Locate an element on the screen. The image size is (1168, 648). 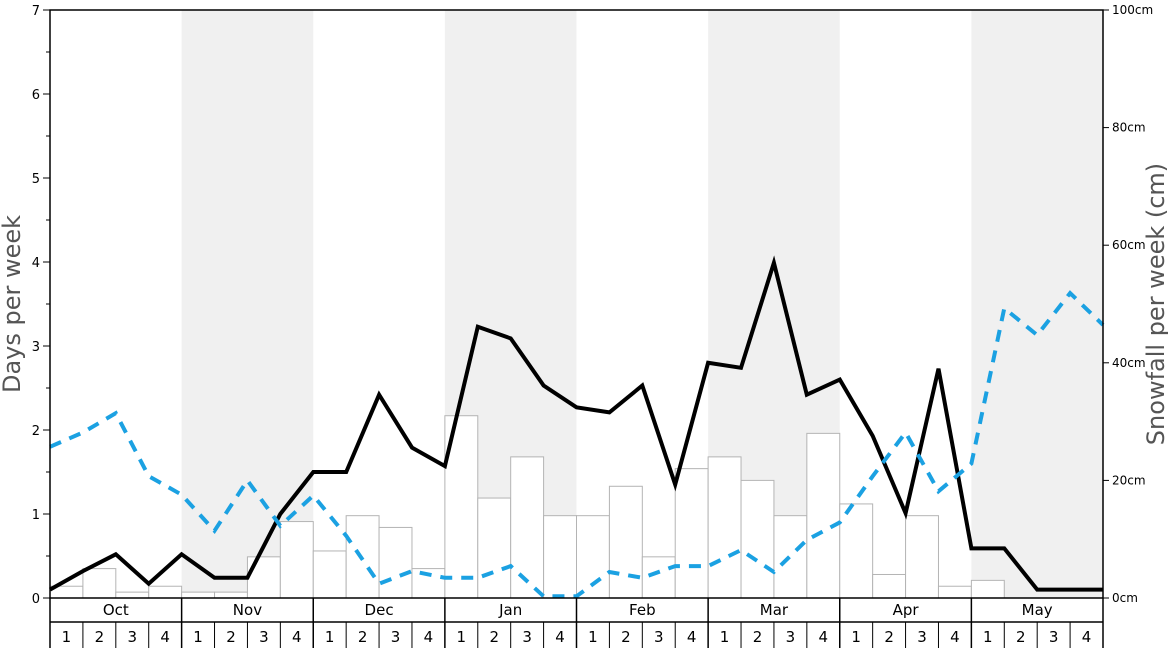
y-tick-label: 6 is located at coordinates (36, 95).